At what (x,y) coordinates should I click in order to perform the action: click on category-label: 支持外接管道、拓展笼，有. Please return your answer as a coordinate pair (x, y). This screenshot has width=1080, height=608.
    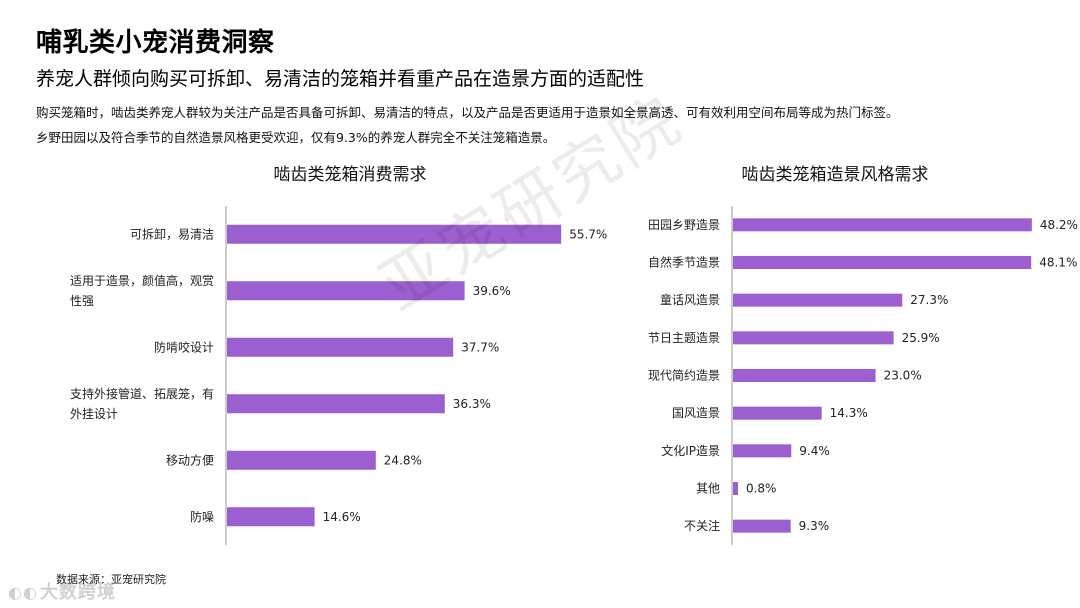
    Looking at the image, I should click on (142, 393).